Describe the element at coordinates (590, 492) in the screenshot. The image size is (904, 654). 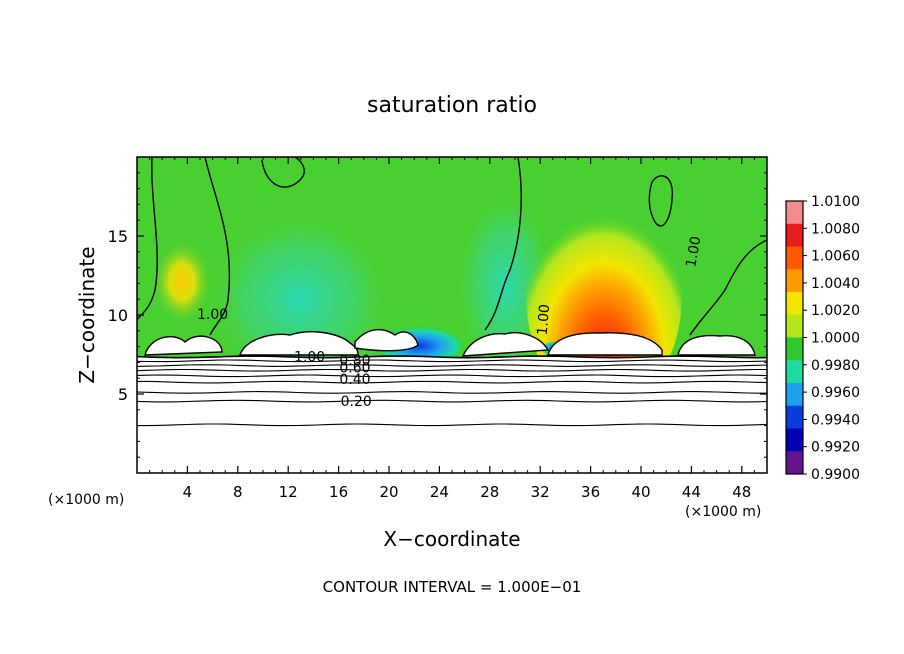
I see `x-tick-label: 36` at that location.